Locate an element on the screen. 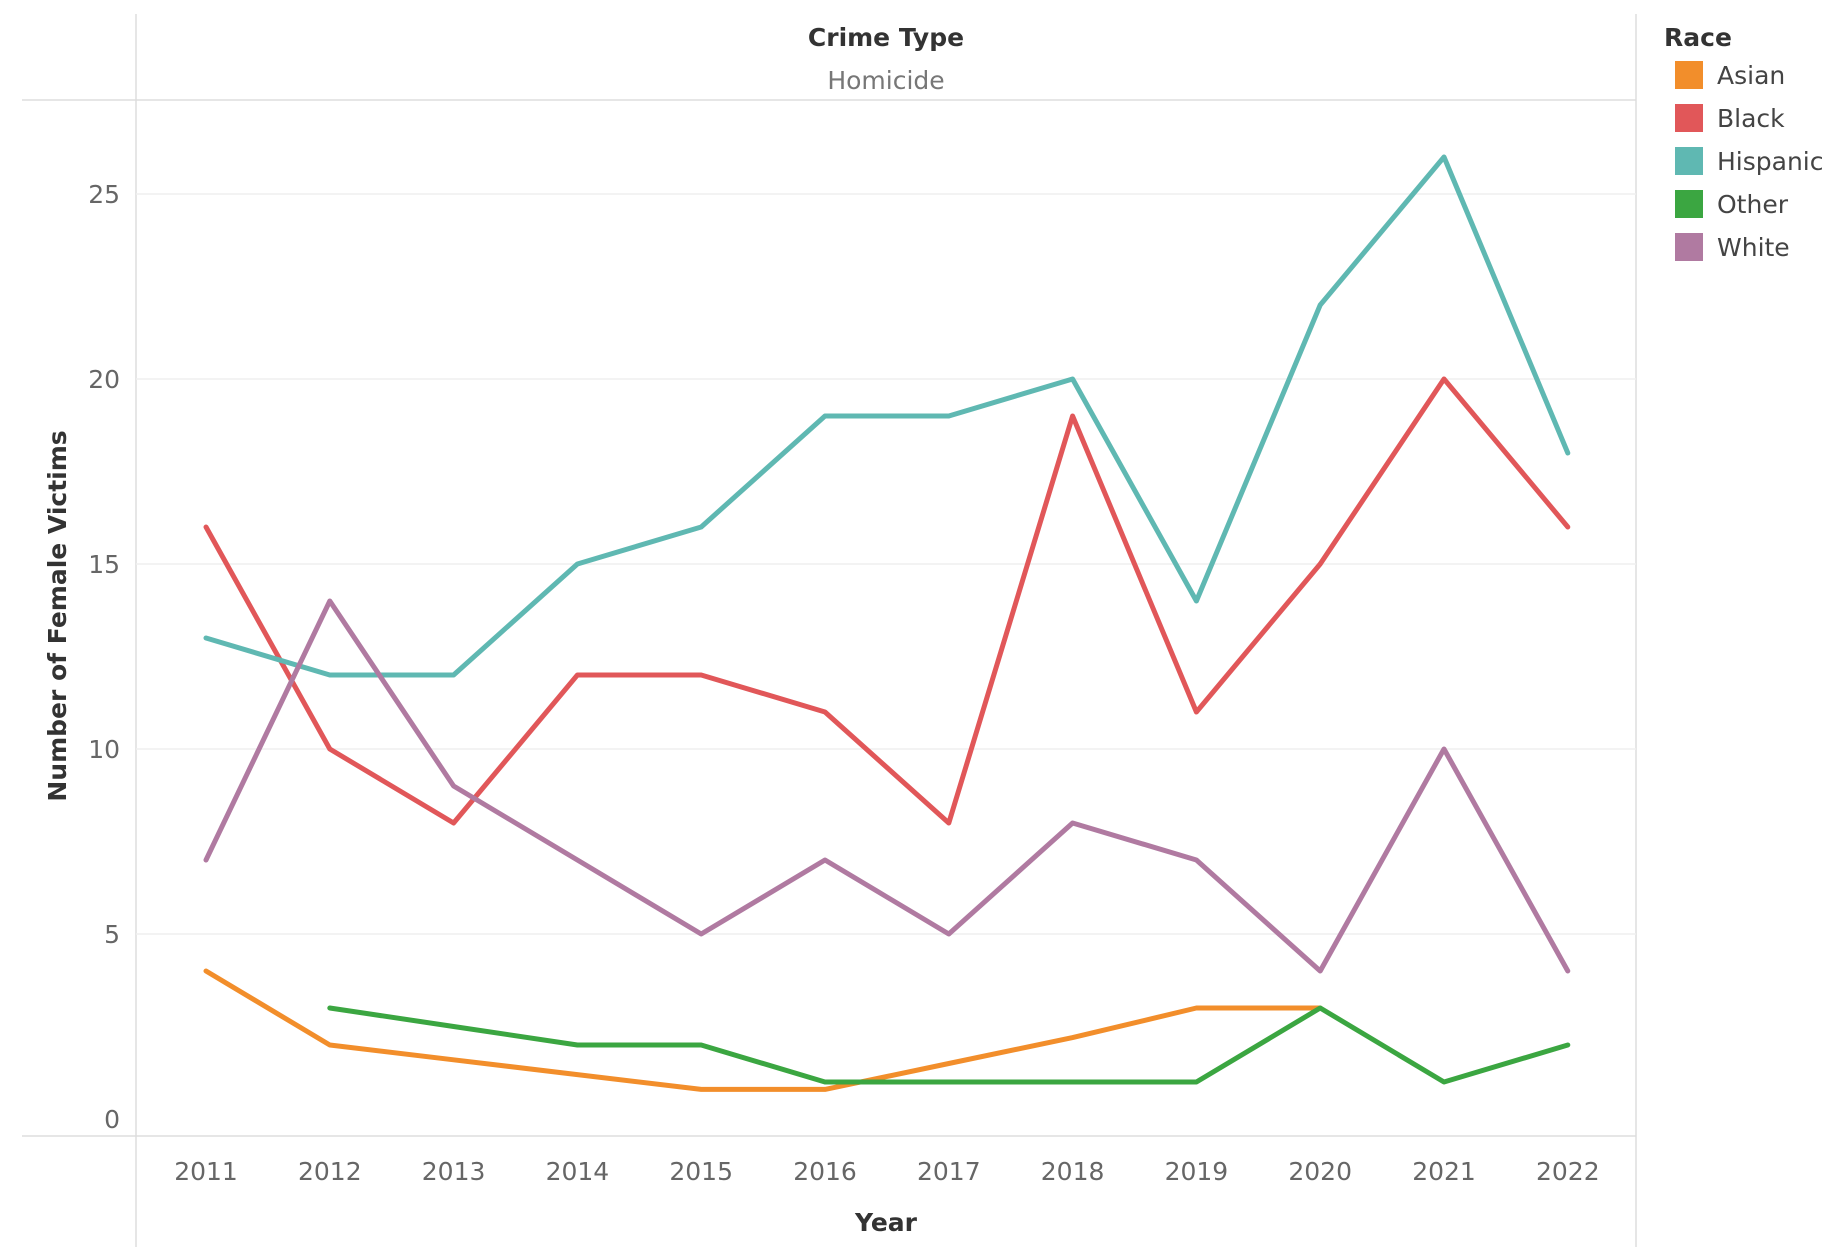 Image resolution: width=1841 pixels, height=1251 pixels. x-tick-label: 2020 is located at coordinates (1320, 1171).